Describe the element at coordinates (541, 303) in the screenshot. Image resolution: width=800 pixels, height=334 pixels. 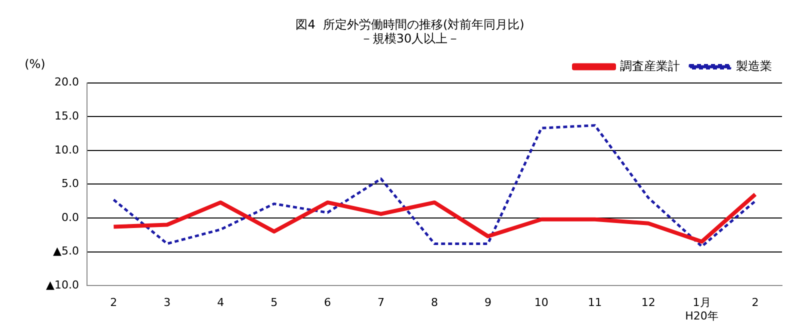
I see `x-tick-label: 10` at that location.